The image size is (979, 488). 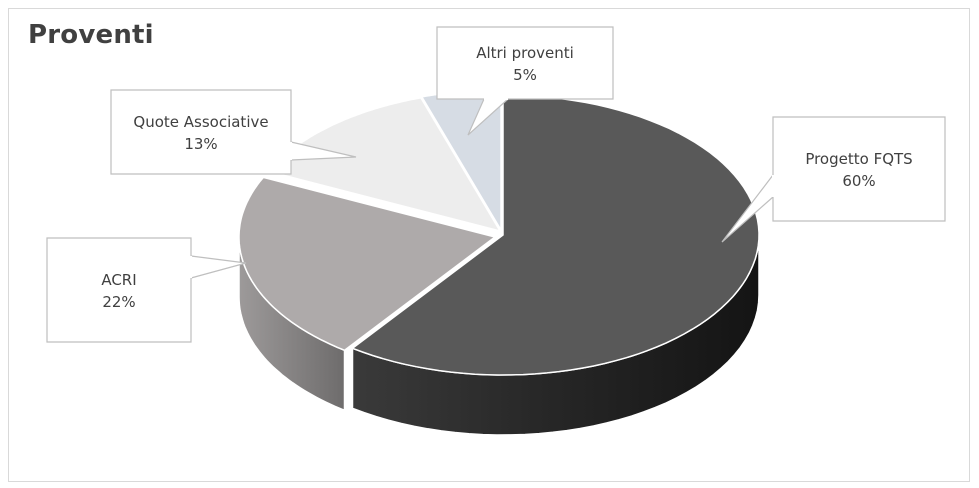 What do you see at coordinates (118, 280) in the screenshot?
I see `data-label-category: ACRI` at bounding box center [118, 280].